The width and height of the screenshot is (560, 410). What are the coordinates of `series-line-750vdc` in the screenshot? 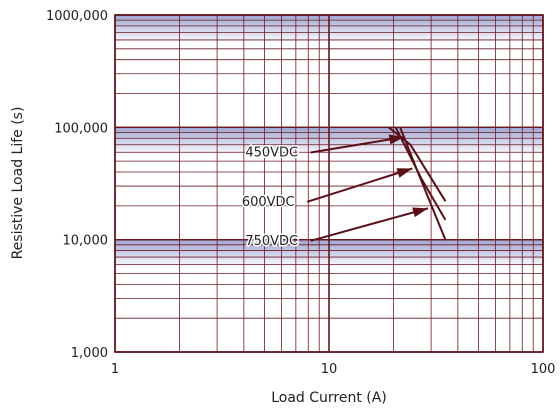 It's located at (423, 183).